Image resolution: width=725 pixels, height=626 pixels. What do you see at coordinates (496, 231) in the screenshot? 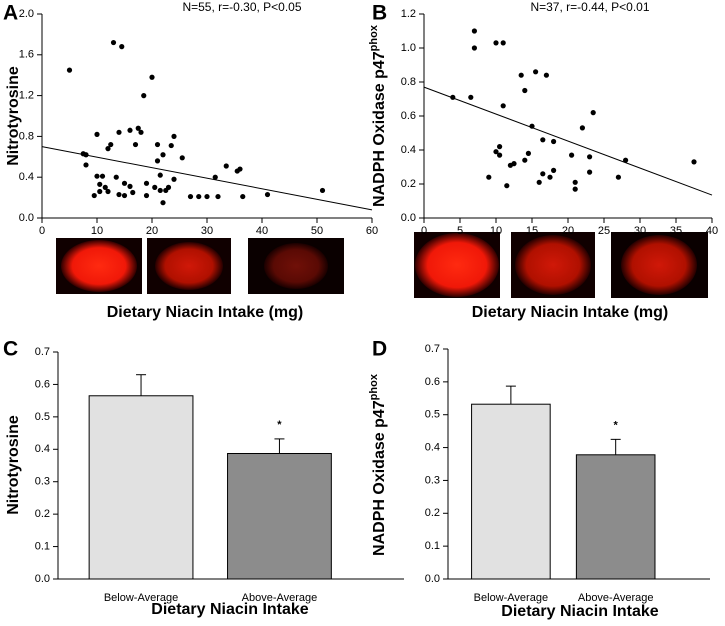
I see `x-tick-label: 10` at bounding box center [496, 231].